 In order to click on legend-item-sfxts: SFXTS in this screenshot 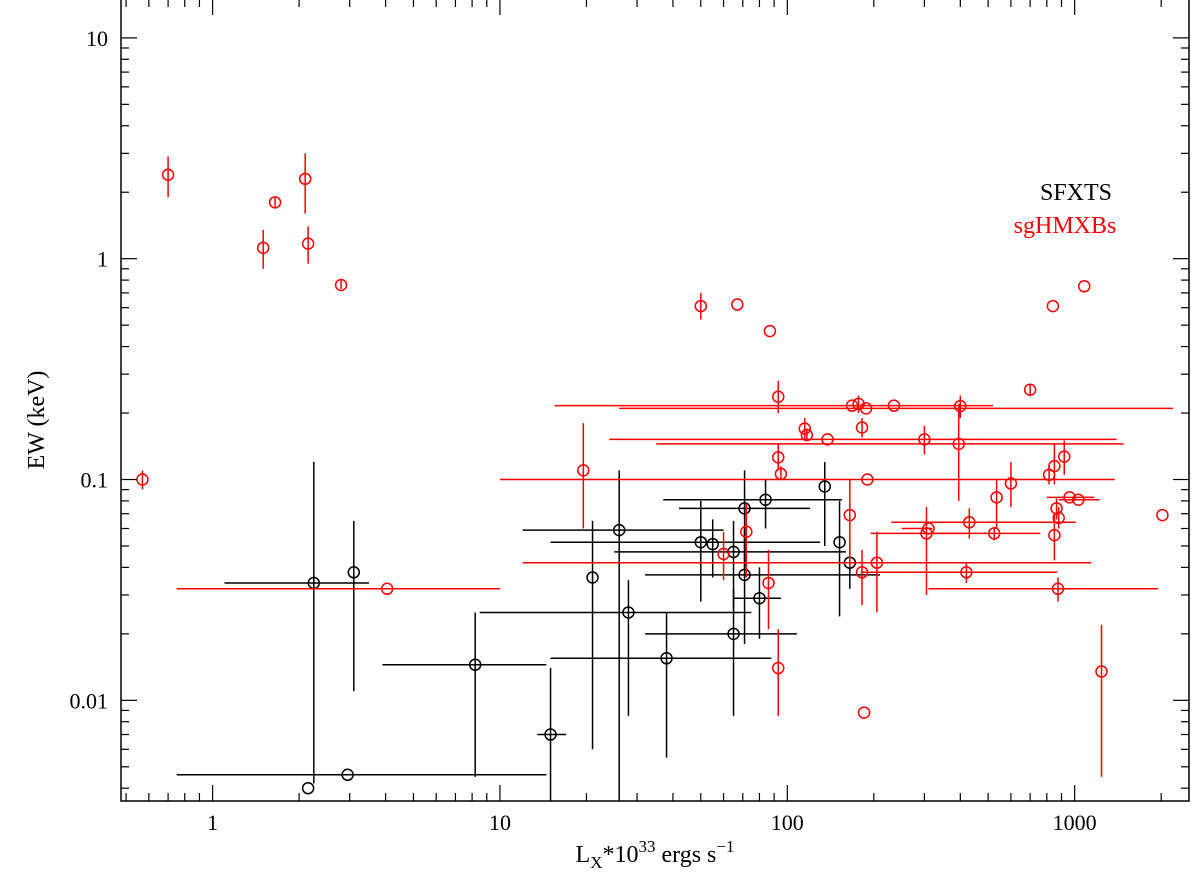, I will do `click(1076, 193)`.